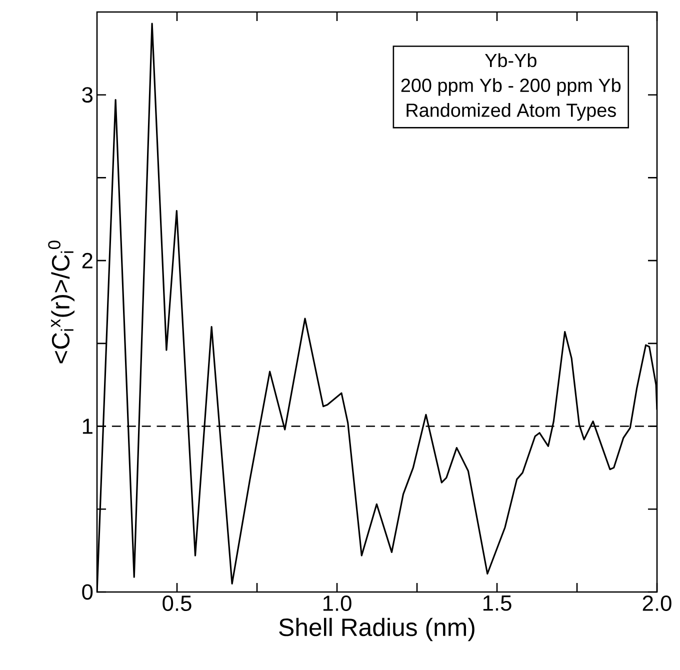 The image size is (680, 670). What do you see at coordinates (337, 603) in the screenshot?
I see `x-tick-label: 1.0` at bounding box center [337, 603].